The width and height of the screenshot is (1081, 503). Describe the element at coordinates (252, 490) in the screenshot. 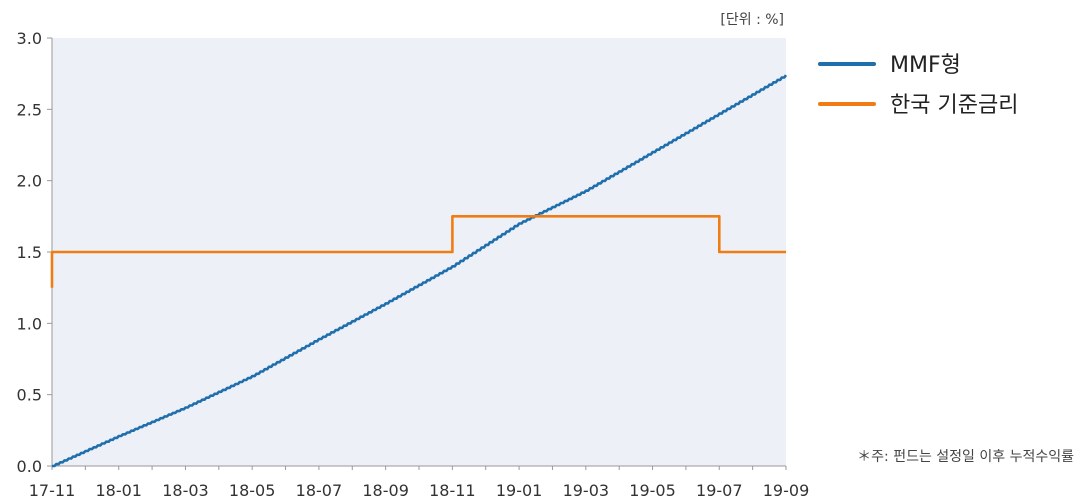

I see `x-tick-label: 18-05` at that location.